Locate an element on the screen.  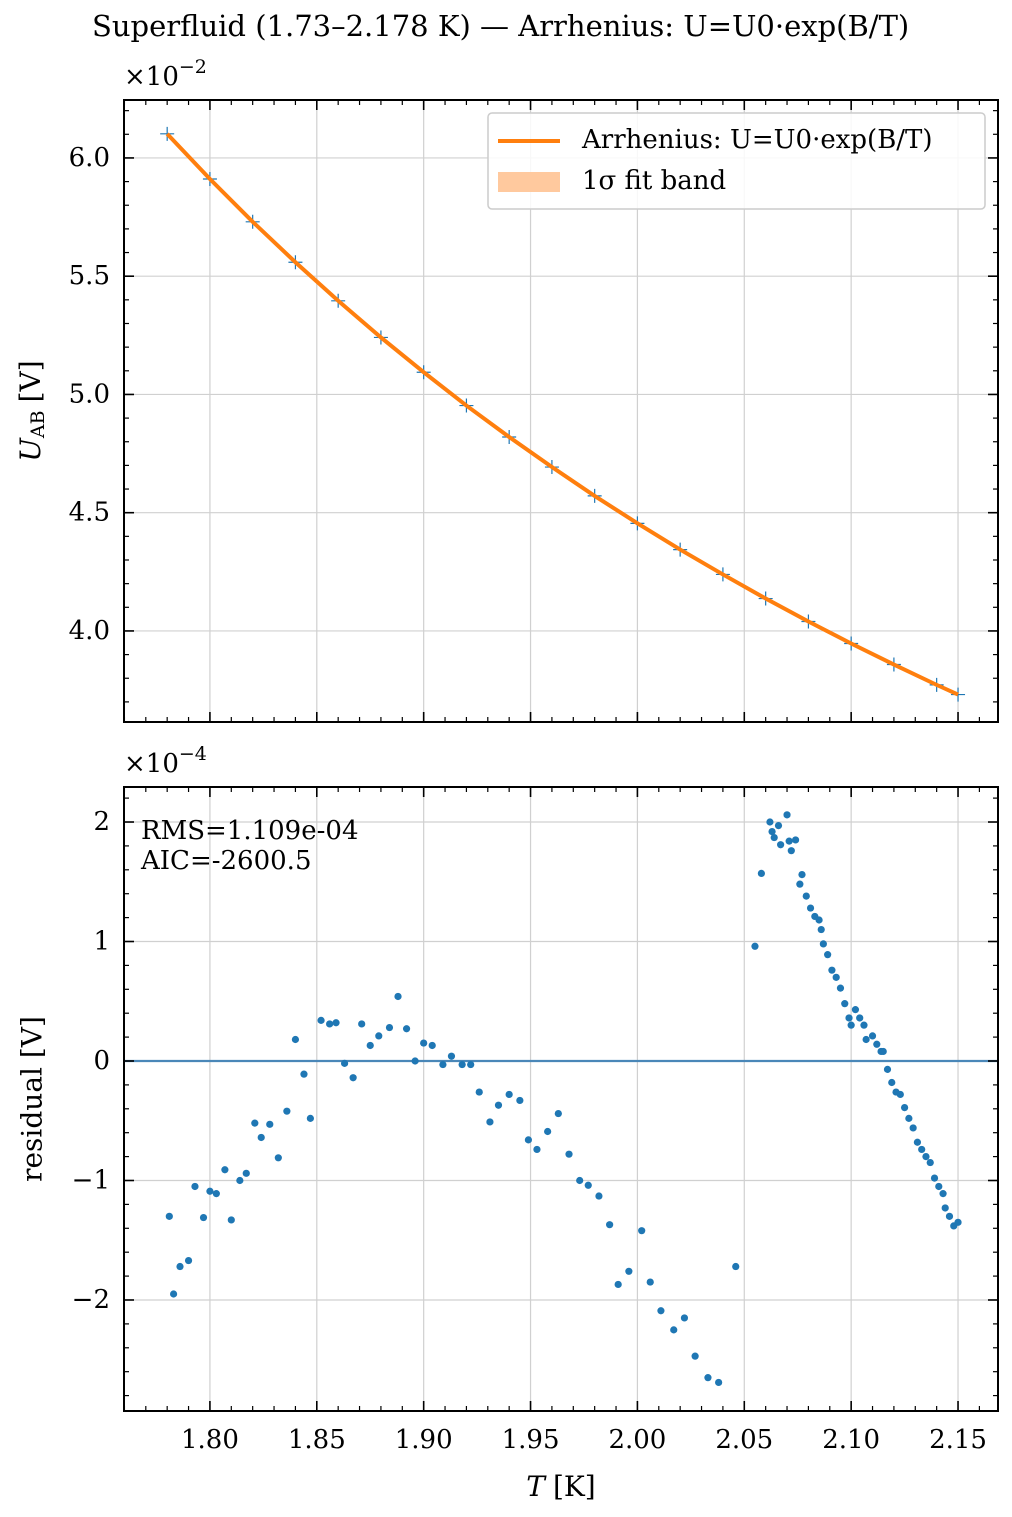
y-label-subscript: AB is located at coordinates (38, 424).